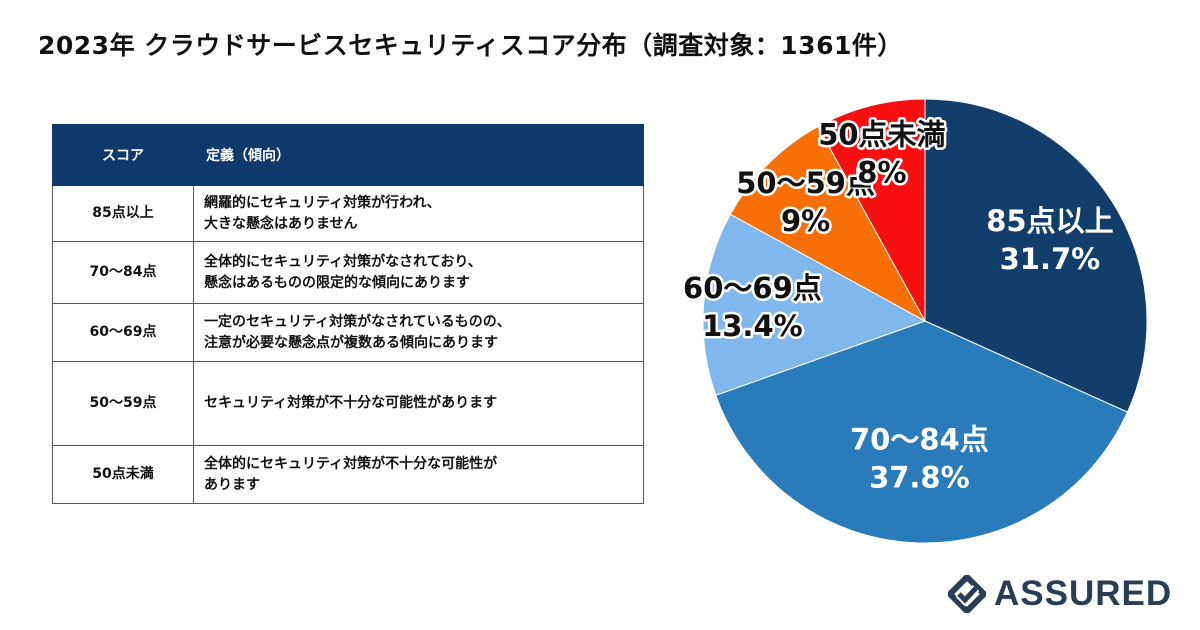  I want to click on definition-cell: 全体的にセキュリティ対策がなされており、 懸念はあるものの限定的な傾向にあります, so click(418, 272).